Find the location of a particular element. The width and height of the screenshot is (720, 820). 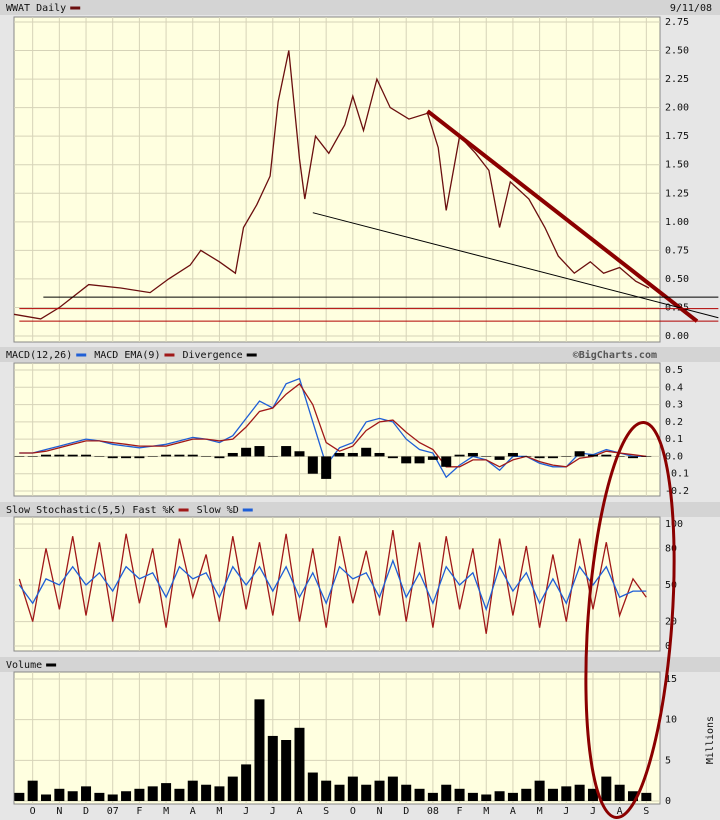

legend-label: Volume is located at coordinates (24, 665).